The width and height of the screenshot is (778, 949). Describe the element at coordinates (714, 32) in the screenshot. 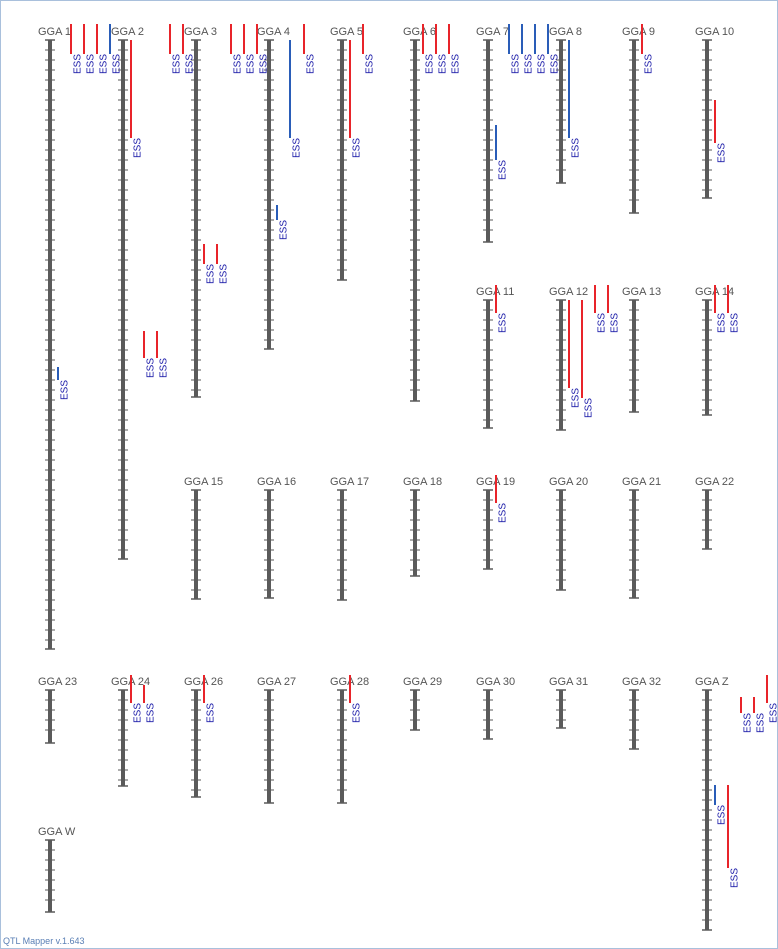

I see `chromosome-label: GGA 10` at that location.